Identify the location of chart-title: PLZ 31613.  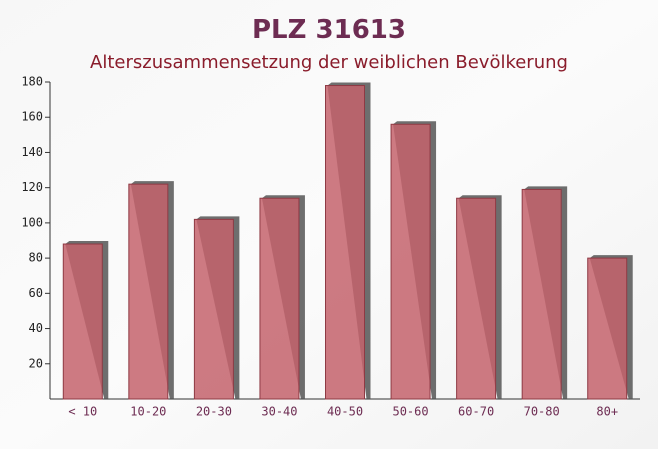
(329, 30).